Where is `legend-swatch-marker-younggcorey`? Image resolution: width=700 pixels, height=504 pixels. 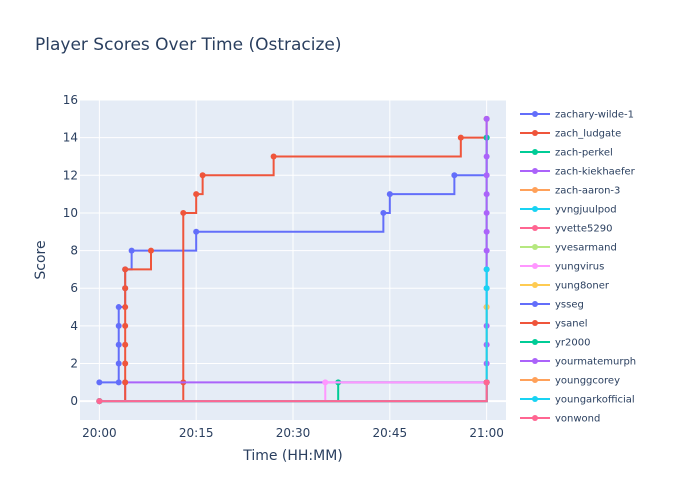
legend-swatch-marker-younggcorey is located at coordinates (535, 380).